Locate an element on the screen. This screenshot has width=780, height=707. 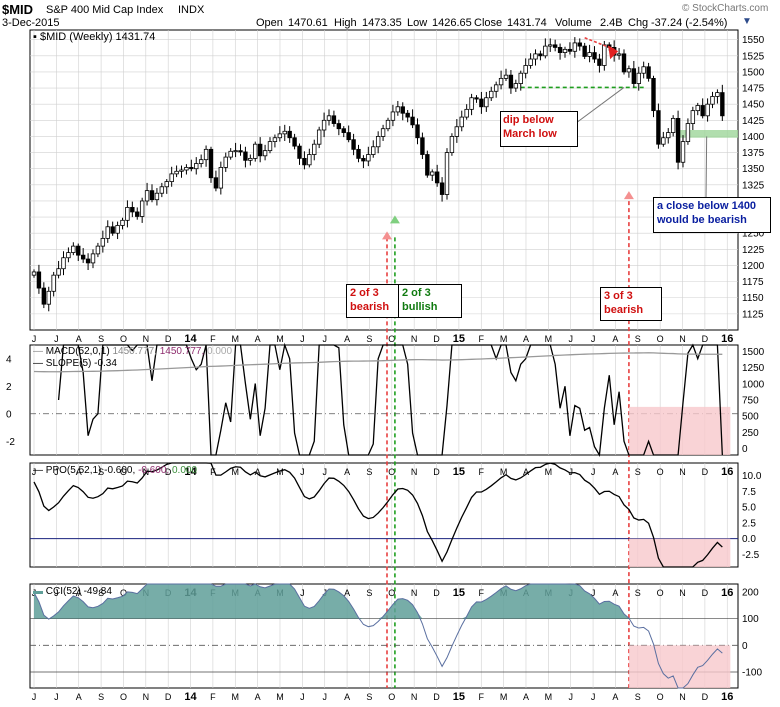
close-below-pointer is located at coordinates (706, 168).